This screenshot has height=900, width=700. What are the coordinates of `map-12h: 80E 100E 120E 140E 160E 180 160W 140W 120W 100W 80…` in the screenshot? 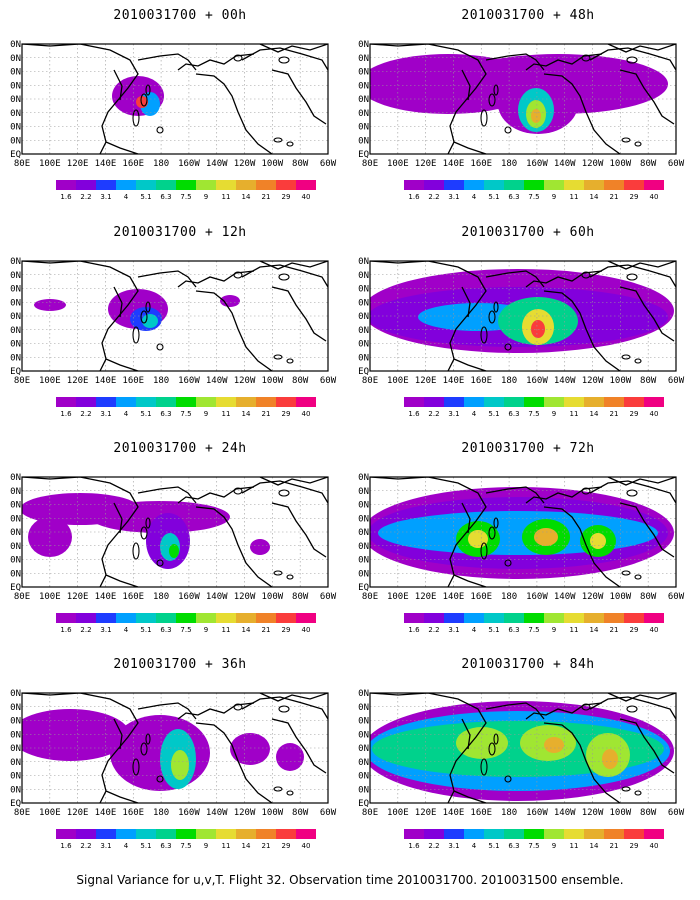 It's located at (173, 321).